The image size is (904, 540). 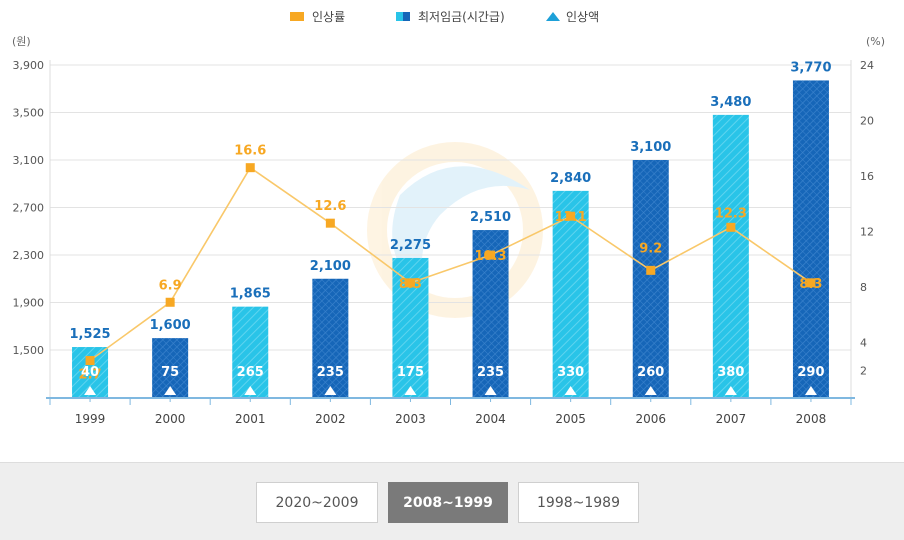 What do you see at coordinates (297, 16) in the screenshot?
I see `legend-rate-swatch` at bounding box center [297, 16].